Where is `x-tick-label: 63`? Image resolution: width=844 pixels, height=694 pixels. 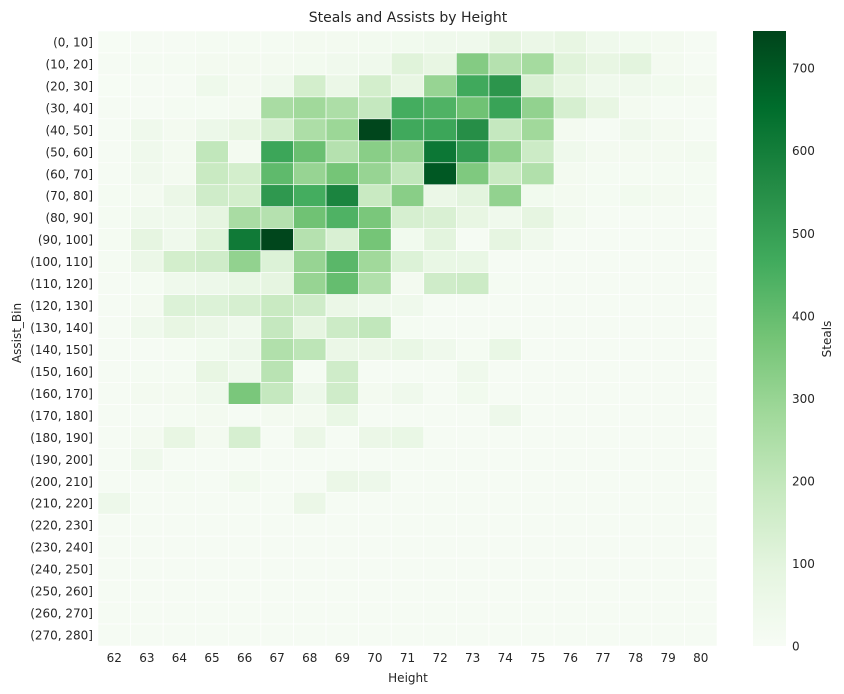 x-tick-label: 63 is located at coordinates (146, 658).